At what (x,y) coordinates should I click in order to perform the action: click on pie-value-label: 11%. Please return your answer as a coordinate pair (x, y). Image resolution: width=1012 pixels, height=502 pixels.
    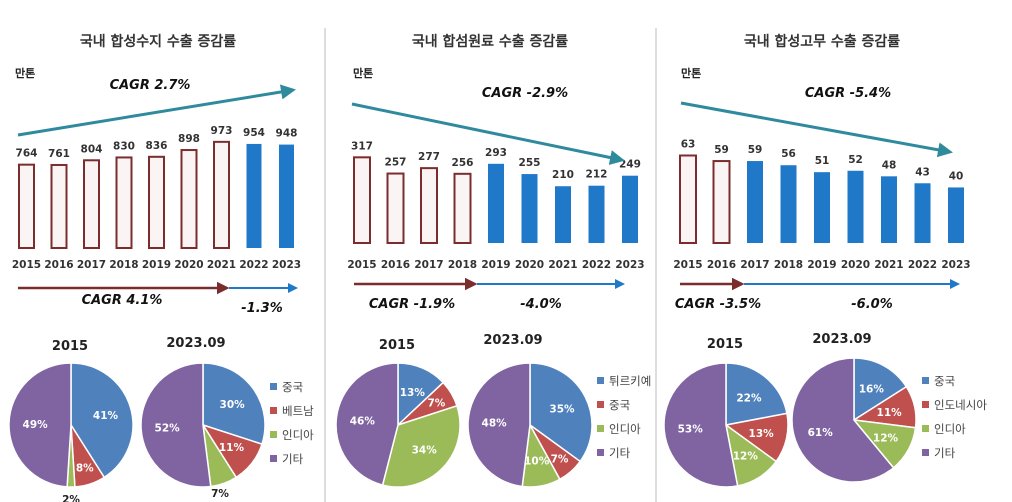
    Looking at the image, I should click on (232, 448).